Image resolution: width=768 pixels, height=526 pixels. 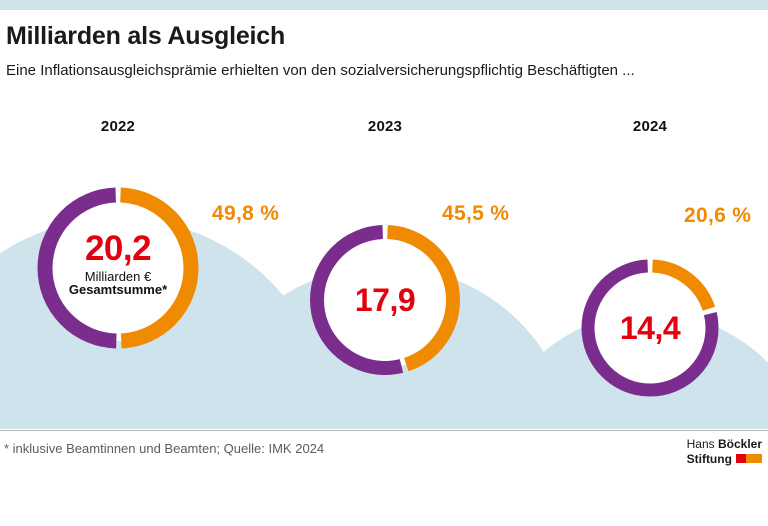 I want to click on donut-center-2022: 20,2 Milliarden € Gesamtsumme*, so click(x=118, y=263).